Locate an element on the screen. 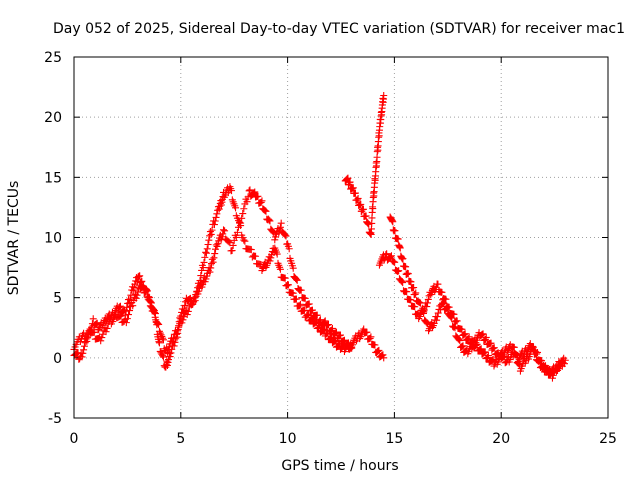  x-tick-label: 5 is located at coordinates (180, 439).